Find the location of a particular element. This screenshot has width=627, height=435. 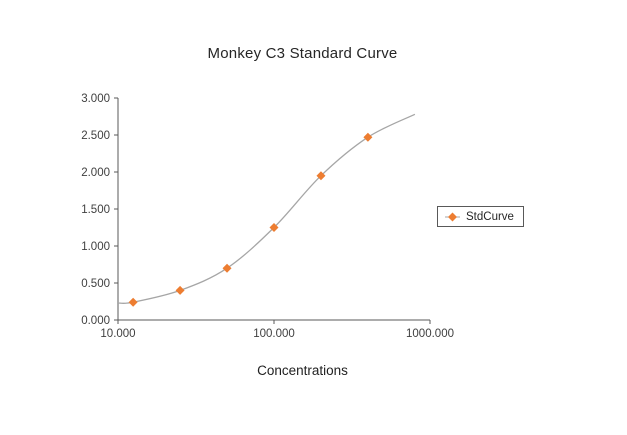

legend: StdCurve is located at coordinates (480, 216).